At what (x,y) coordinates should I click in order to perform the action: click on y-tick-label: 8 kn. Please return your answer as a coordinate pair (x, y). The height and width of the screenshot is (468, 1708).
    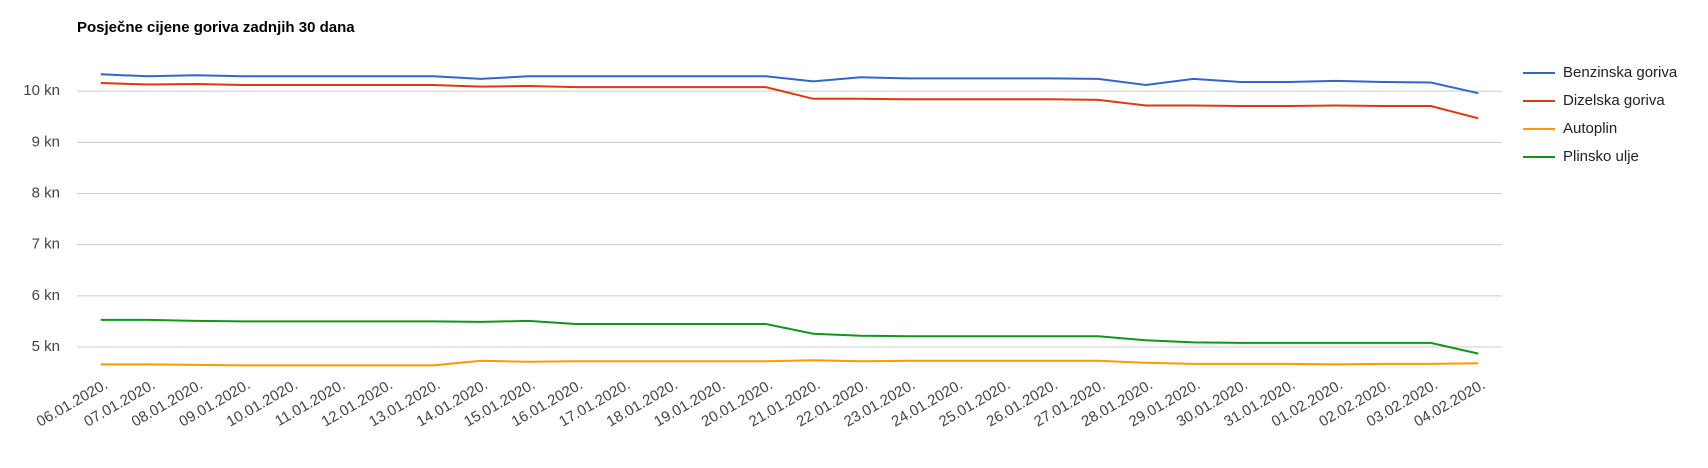
    Looking at the image, I should click on (46, 192).